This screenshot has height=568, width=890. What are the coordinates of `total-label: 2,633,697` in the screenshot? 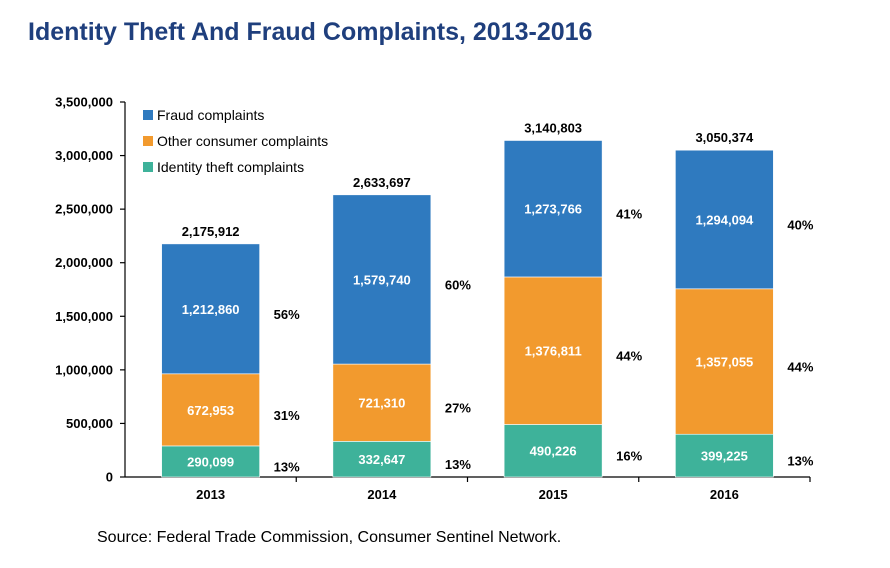 It's located at (382, 182).